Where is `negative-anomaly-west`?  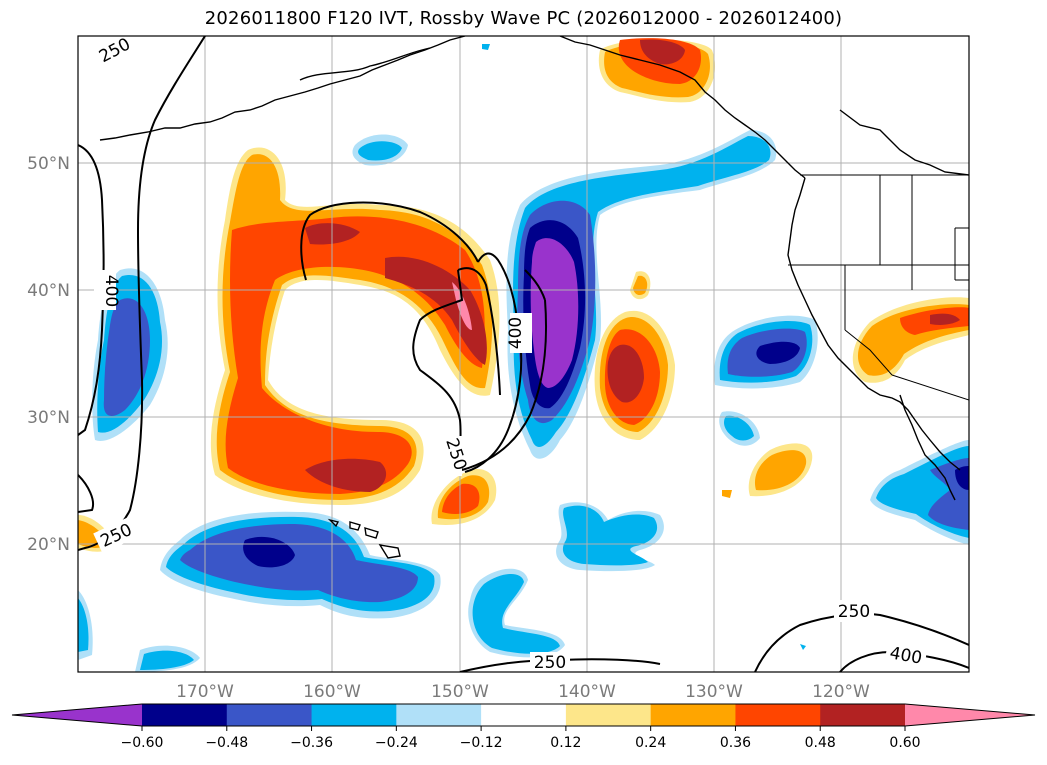
negative-anomaly-west is located at coordinates (130, 354).